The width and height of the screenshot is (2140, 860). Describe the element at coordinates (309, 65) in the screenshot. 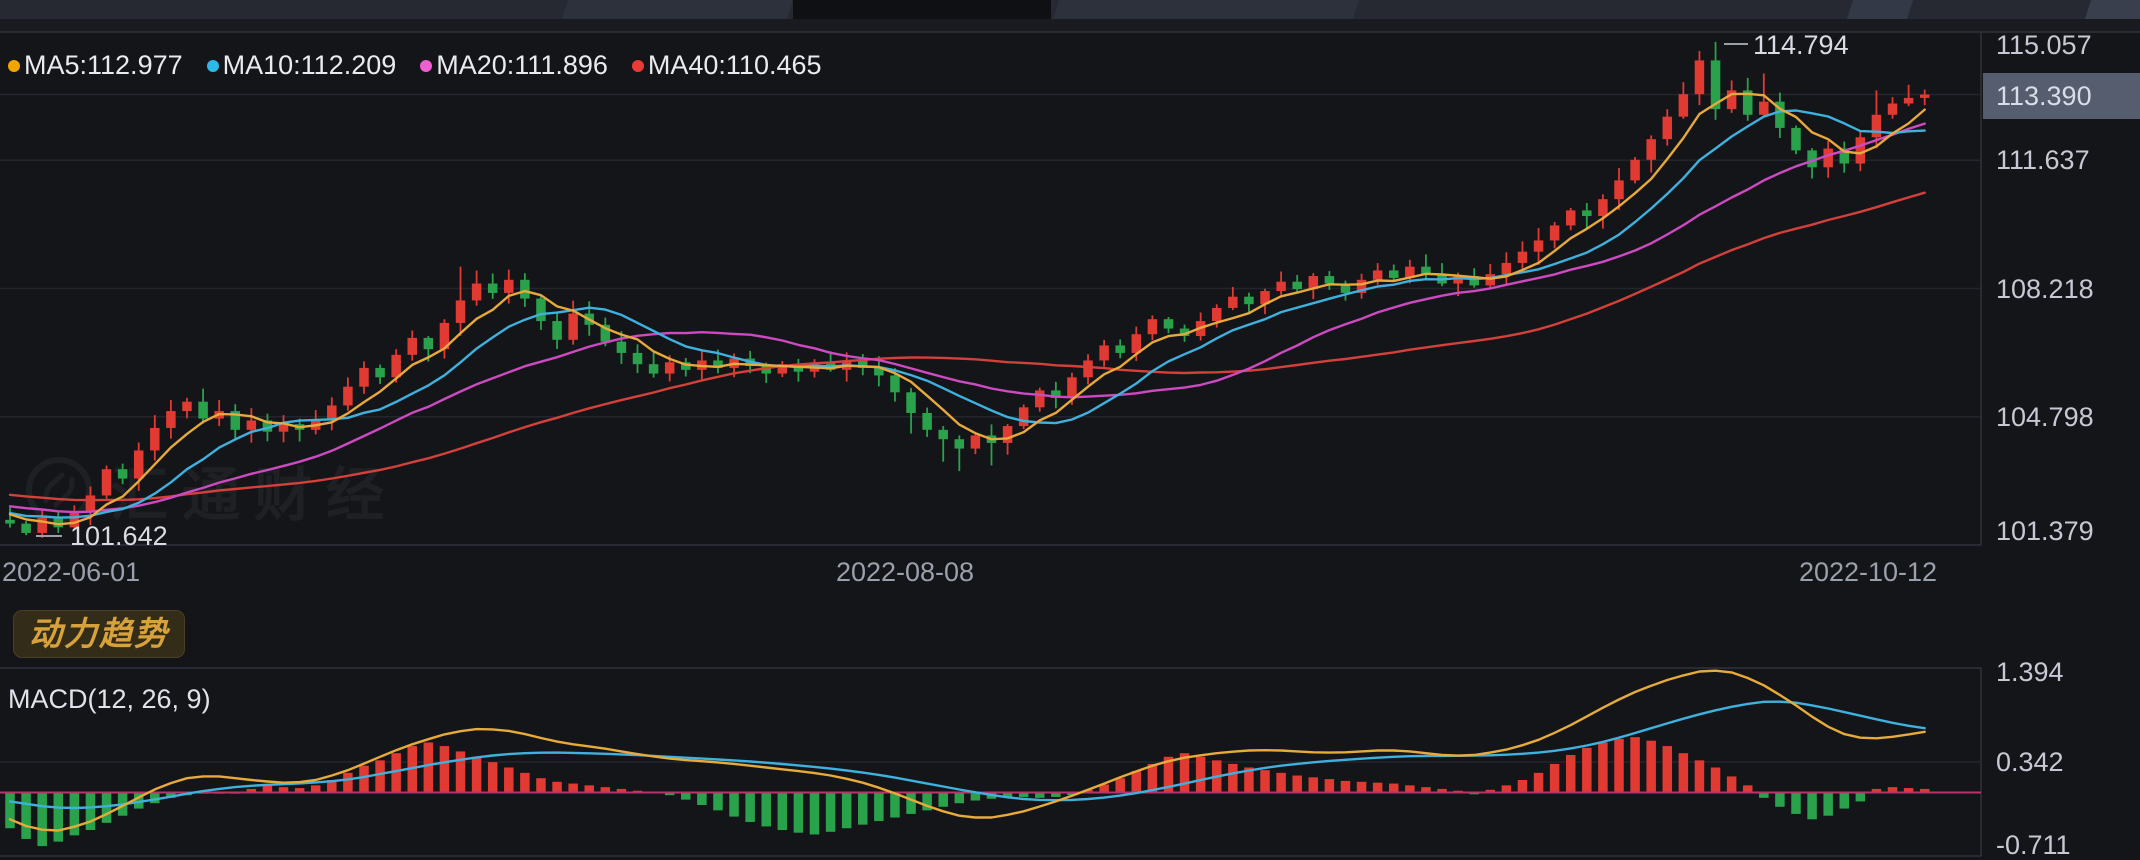

I see `legend-label: MA10:112.209` at that location.